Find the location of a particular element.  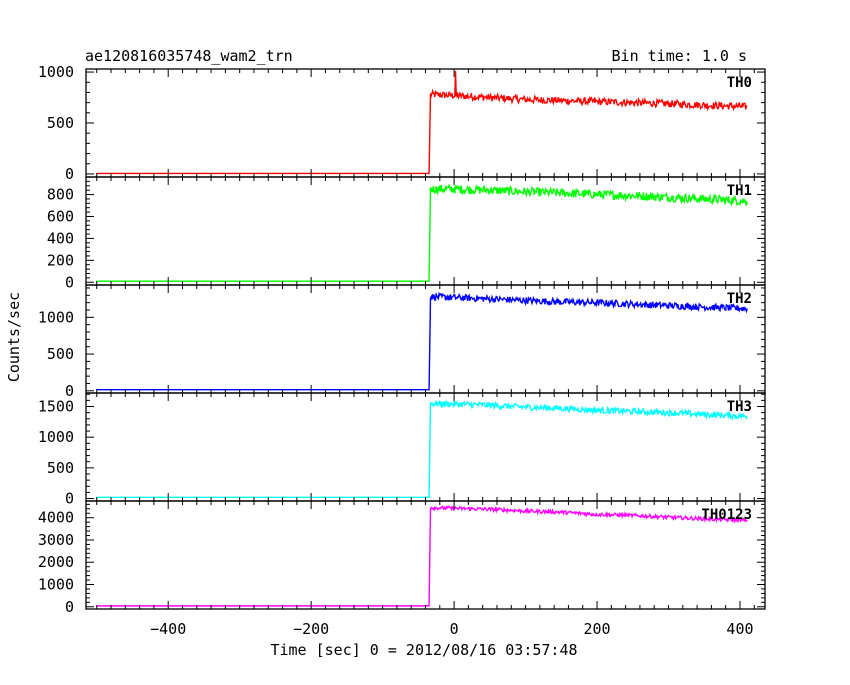

panel-label-th3: TH3 is located at coordinates (739, 407).